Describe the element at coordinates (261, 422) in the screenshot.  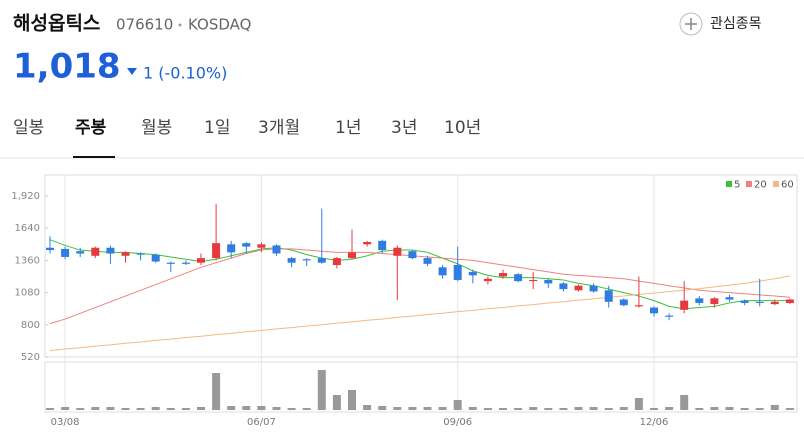
I see `x-tick-label: 06/07` at that location.